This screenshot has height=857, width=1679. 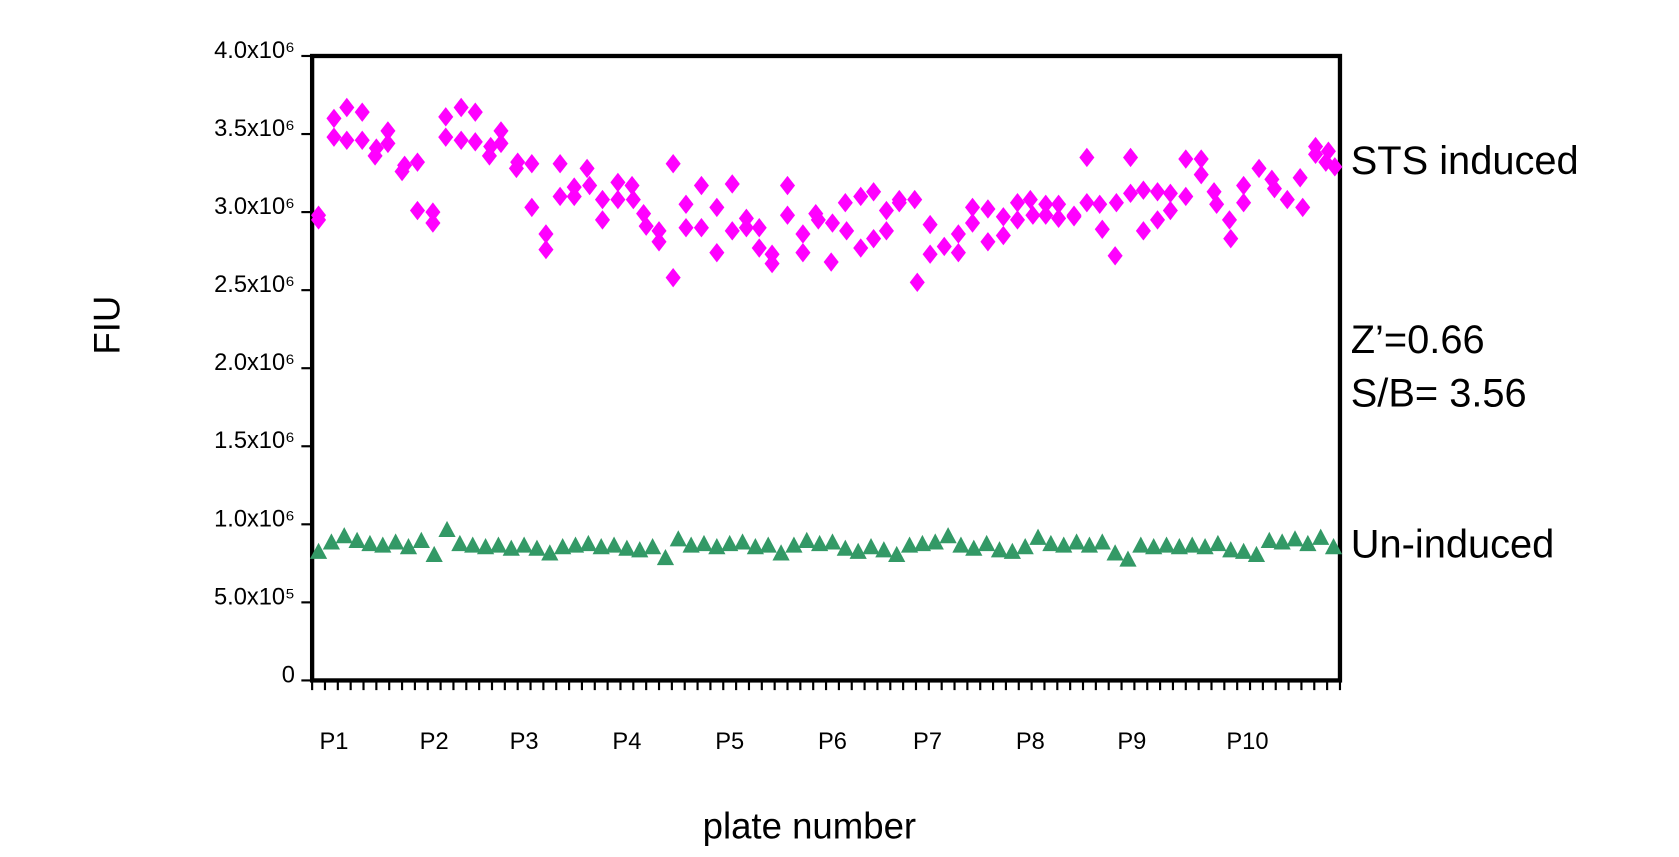 What do you see at coordinates (1131, 742) in the screenshot?
I see `x-tick-label: P9` at bounding box center [1131, 742].